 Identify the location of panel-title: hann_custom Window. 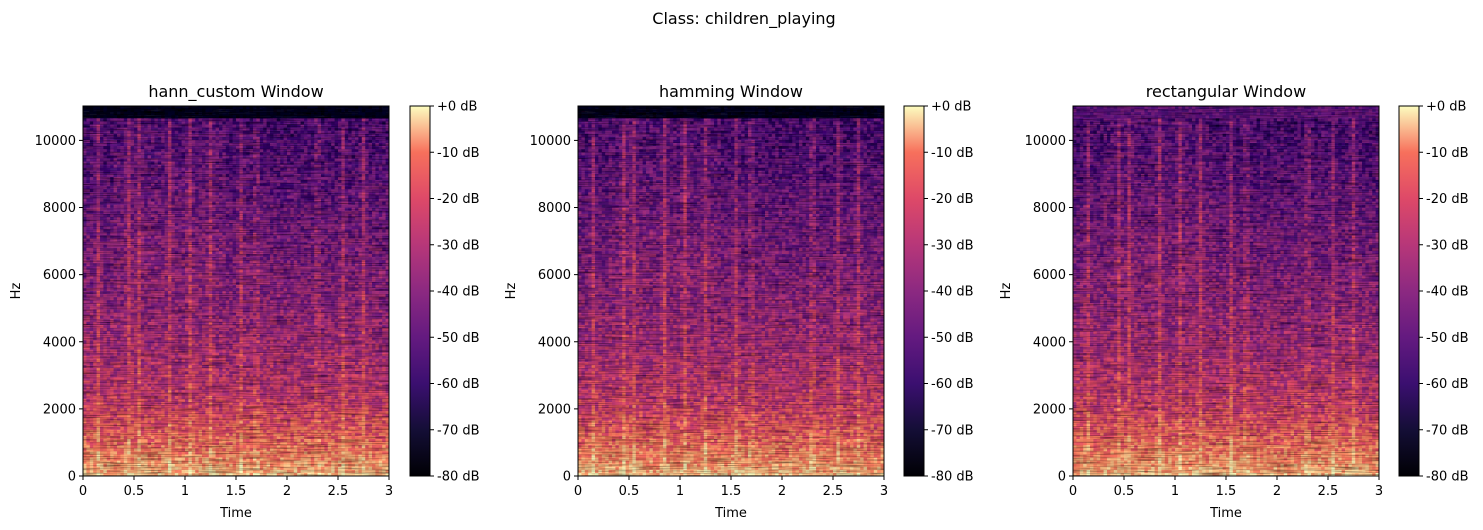
(235, 92).